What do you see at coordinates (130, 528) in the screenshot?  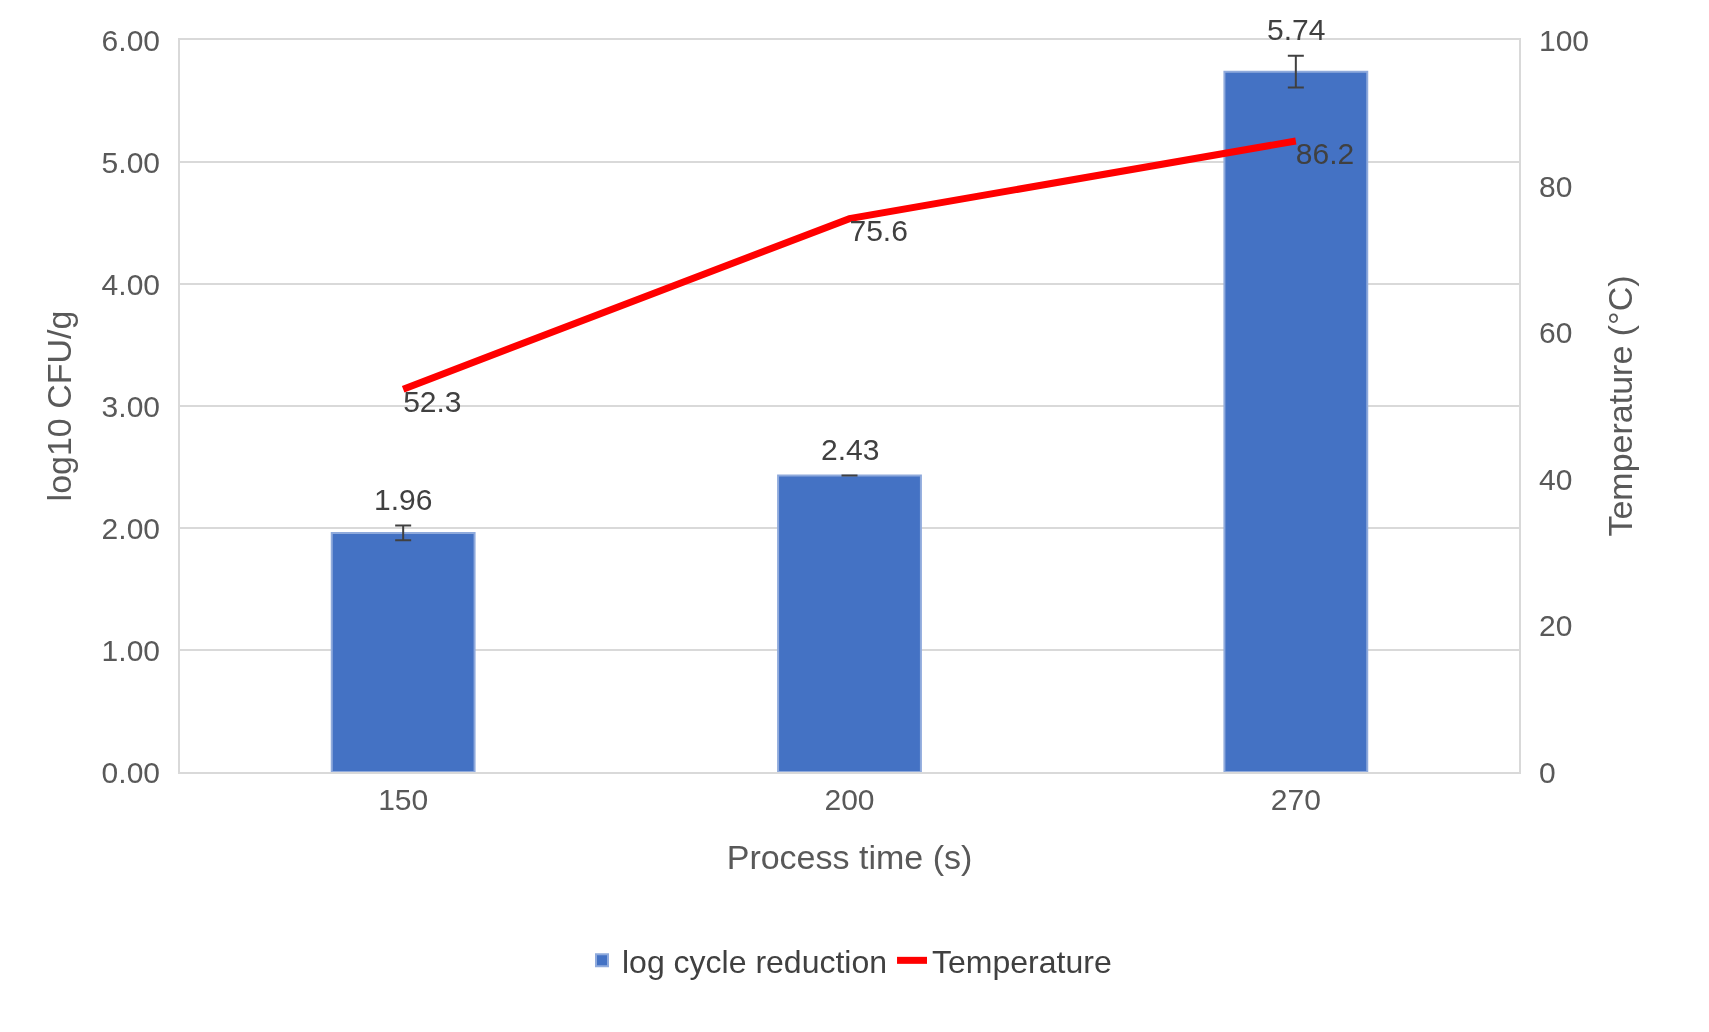 I see `y-tick-label: 2.00` at bounding box center [130, 528].